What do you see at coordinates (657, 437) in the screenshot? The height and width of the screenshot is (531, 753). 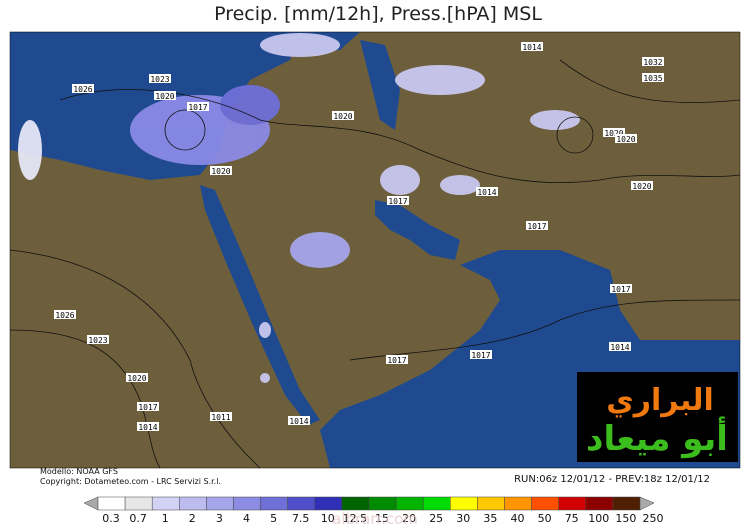 I see `watermark-line2: أبو ميعاد` at bounding box center [657, 437].